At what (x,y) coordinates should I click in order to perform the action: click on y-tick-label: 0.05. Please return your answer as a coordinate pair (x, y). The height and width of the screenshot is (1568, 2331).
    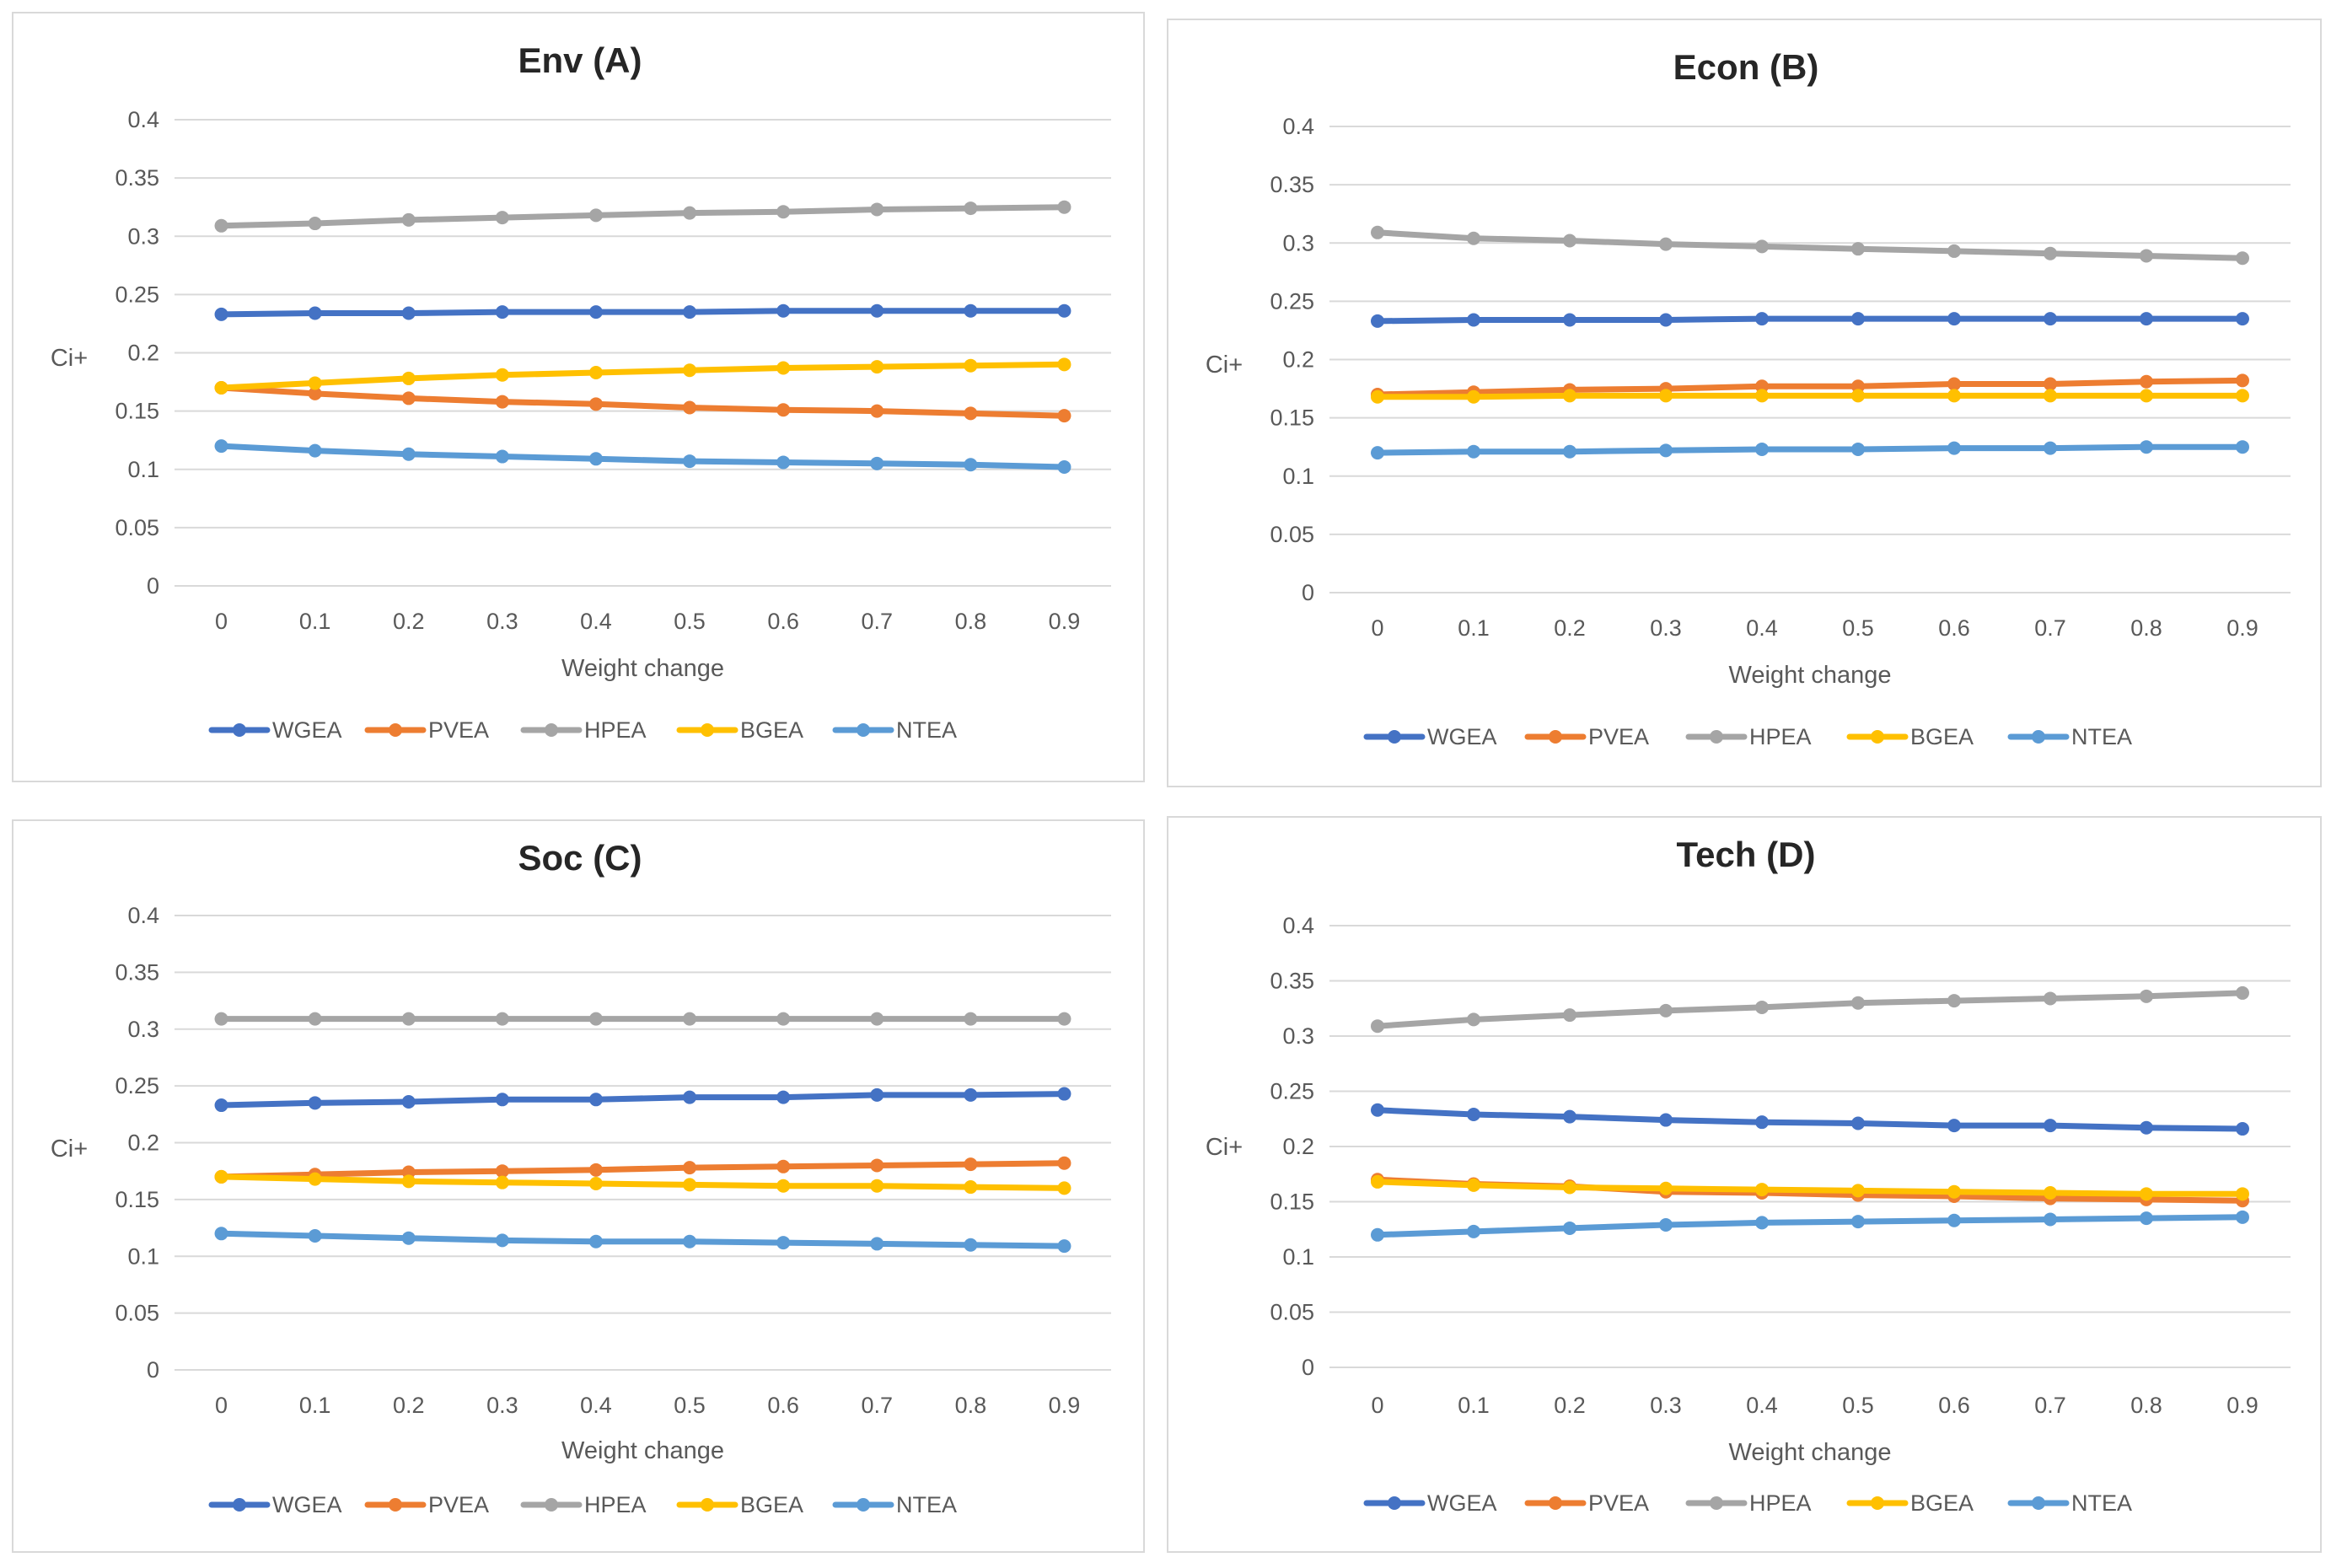
    Looking at the image, I should click on (137, 1313).